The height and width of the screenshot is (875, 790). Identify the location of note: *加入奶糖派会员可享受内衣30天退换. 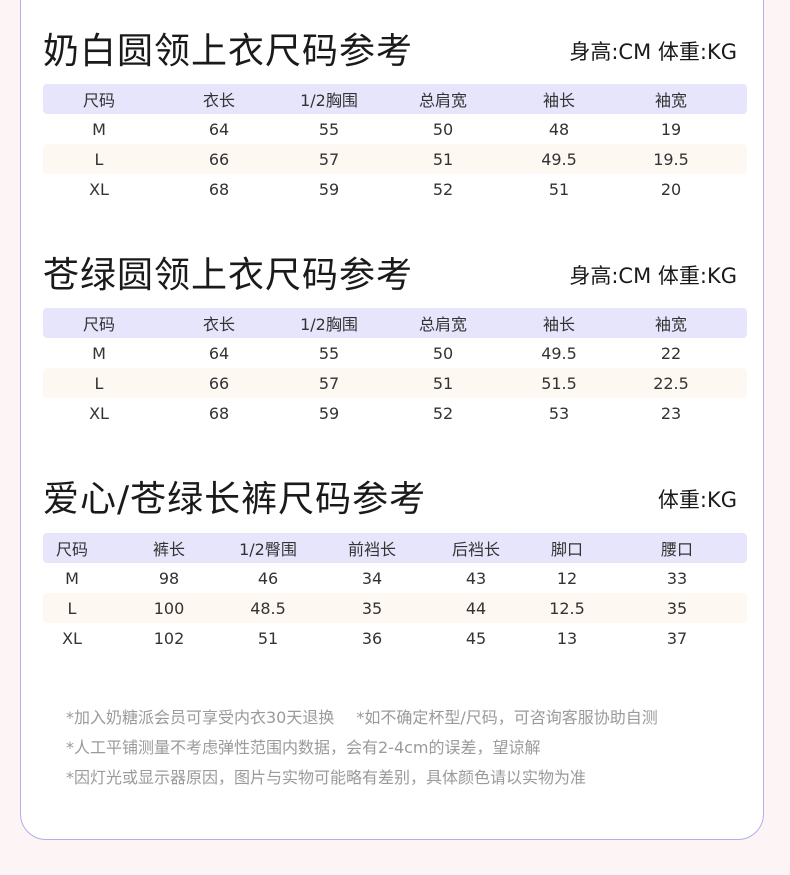
(200, 717).